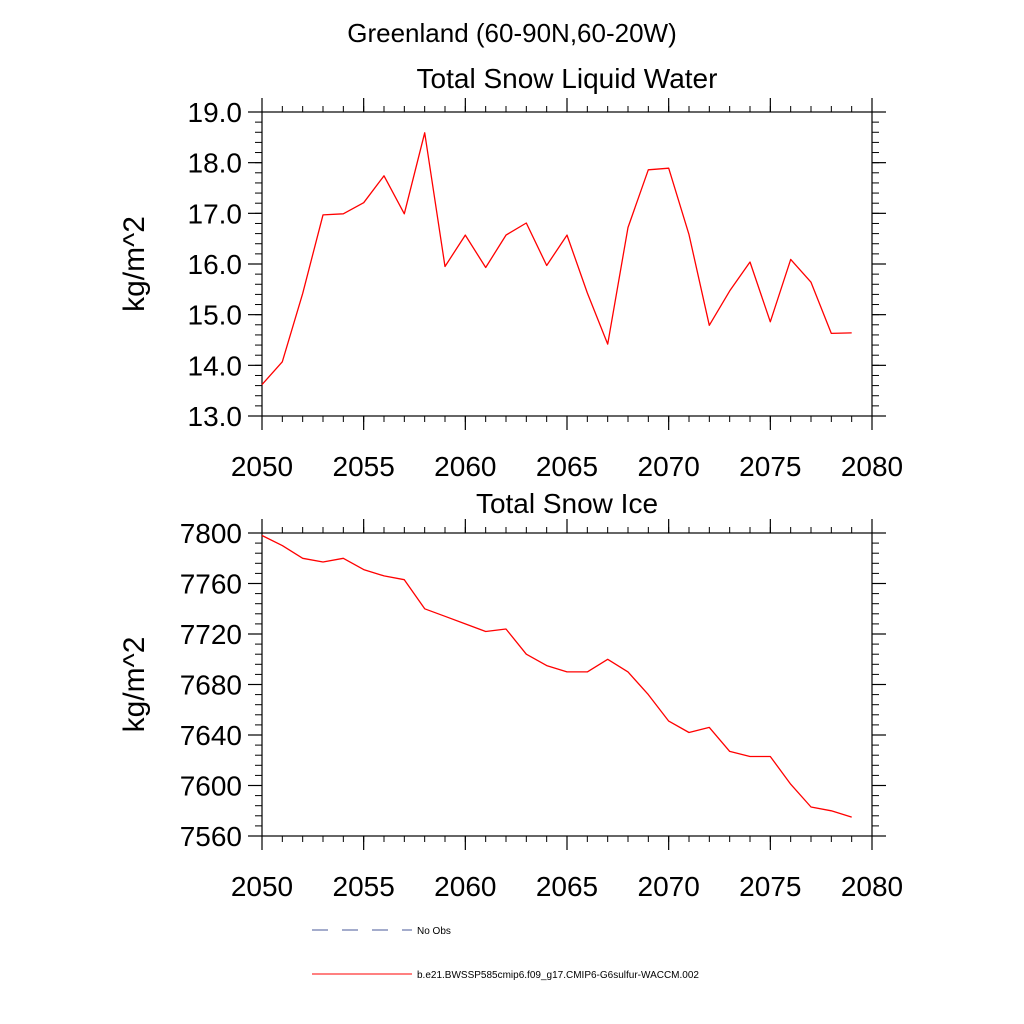 The height and width of the screenshot is (1024, 1024). I want to click on y-tick-label: 18.0, so click(215, 163).